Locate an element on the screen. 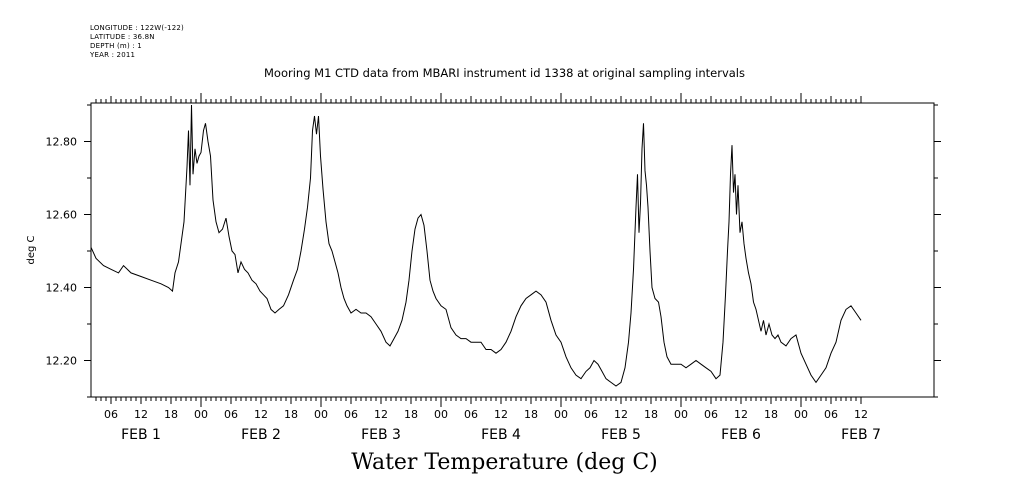 This screenshot has height=504, width=1009. day-label: FEB 3 is located at coordinates (381, 435).